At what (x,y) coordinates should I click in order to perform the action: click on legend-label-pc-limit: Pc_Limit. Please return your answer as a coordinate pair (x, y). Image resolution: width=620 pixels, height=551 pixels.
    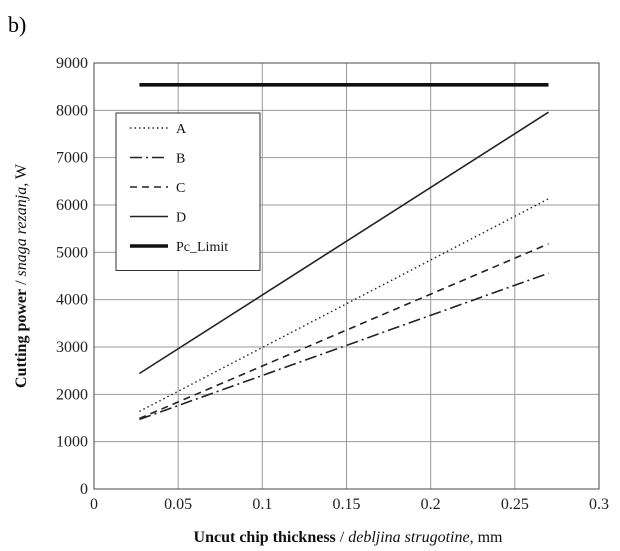
    Looking at the image, I should click on (202, 247).